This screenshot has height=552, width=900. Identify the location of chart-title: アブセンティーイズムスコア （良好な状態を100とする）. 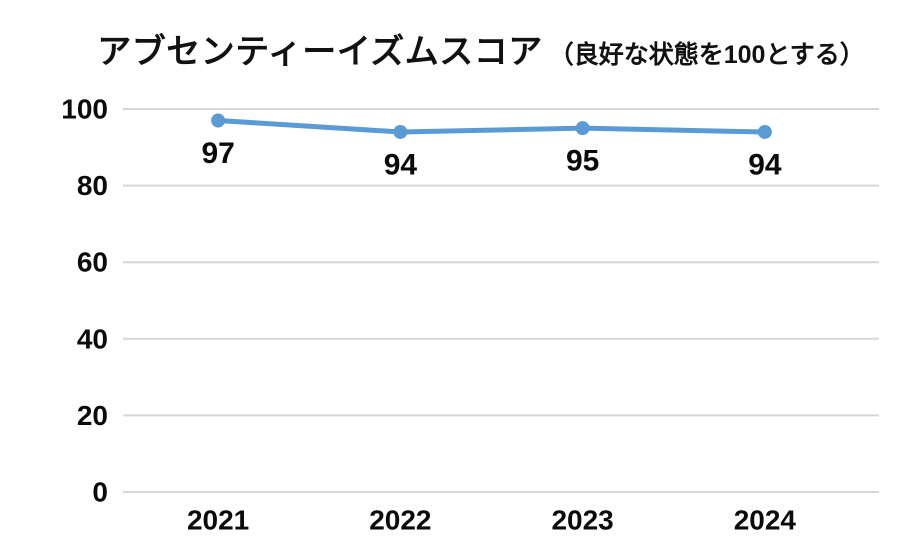
(481, 48).